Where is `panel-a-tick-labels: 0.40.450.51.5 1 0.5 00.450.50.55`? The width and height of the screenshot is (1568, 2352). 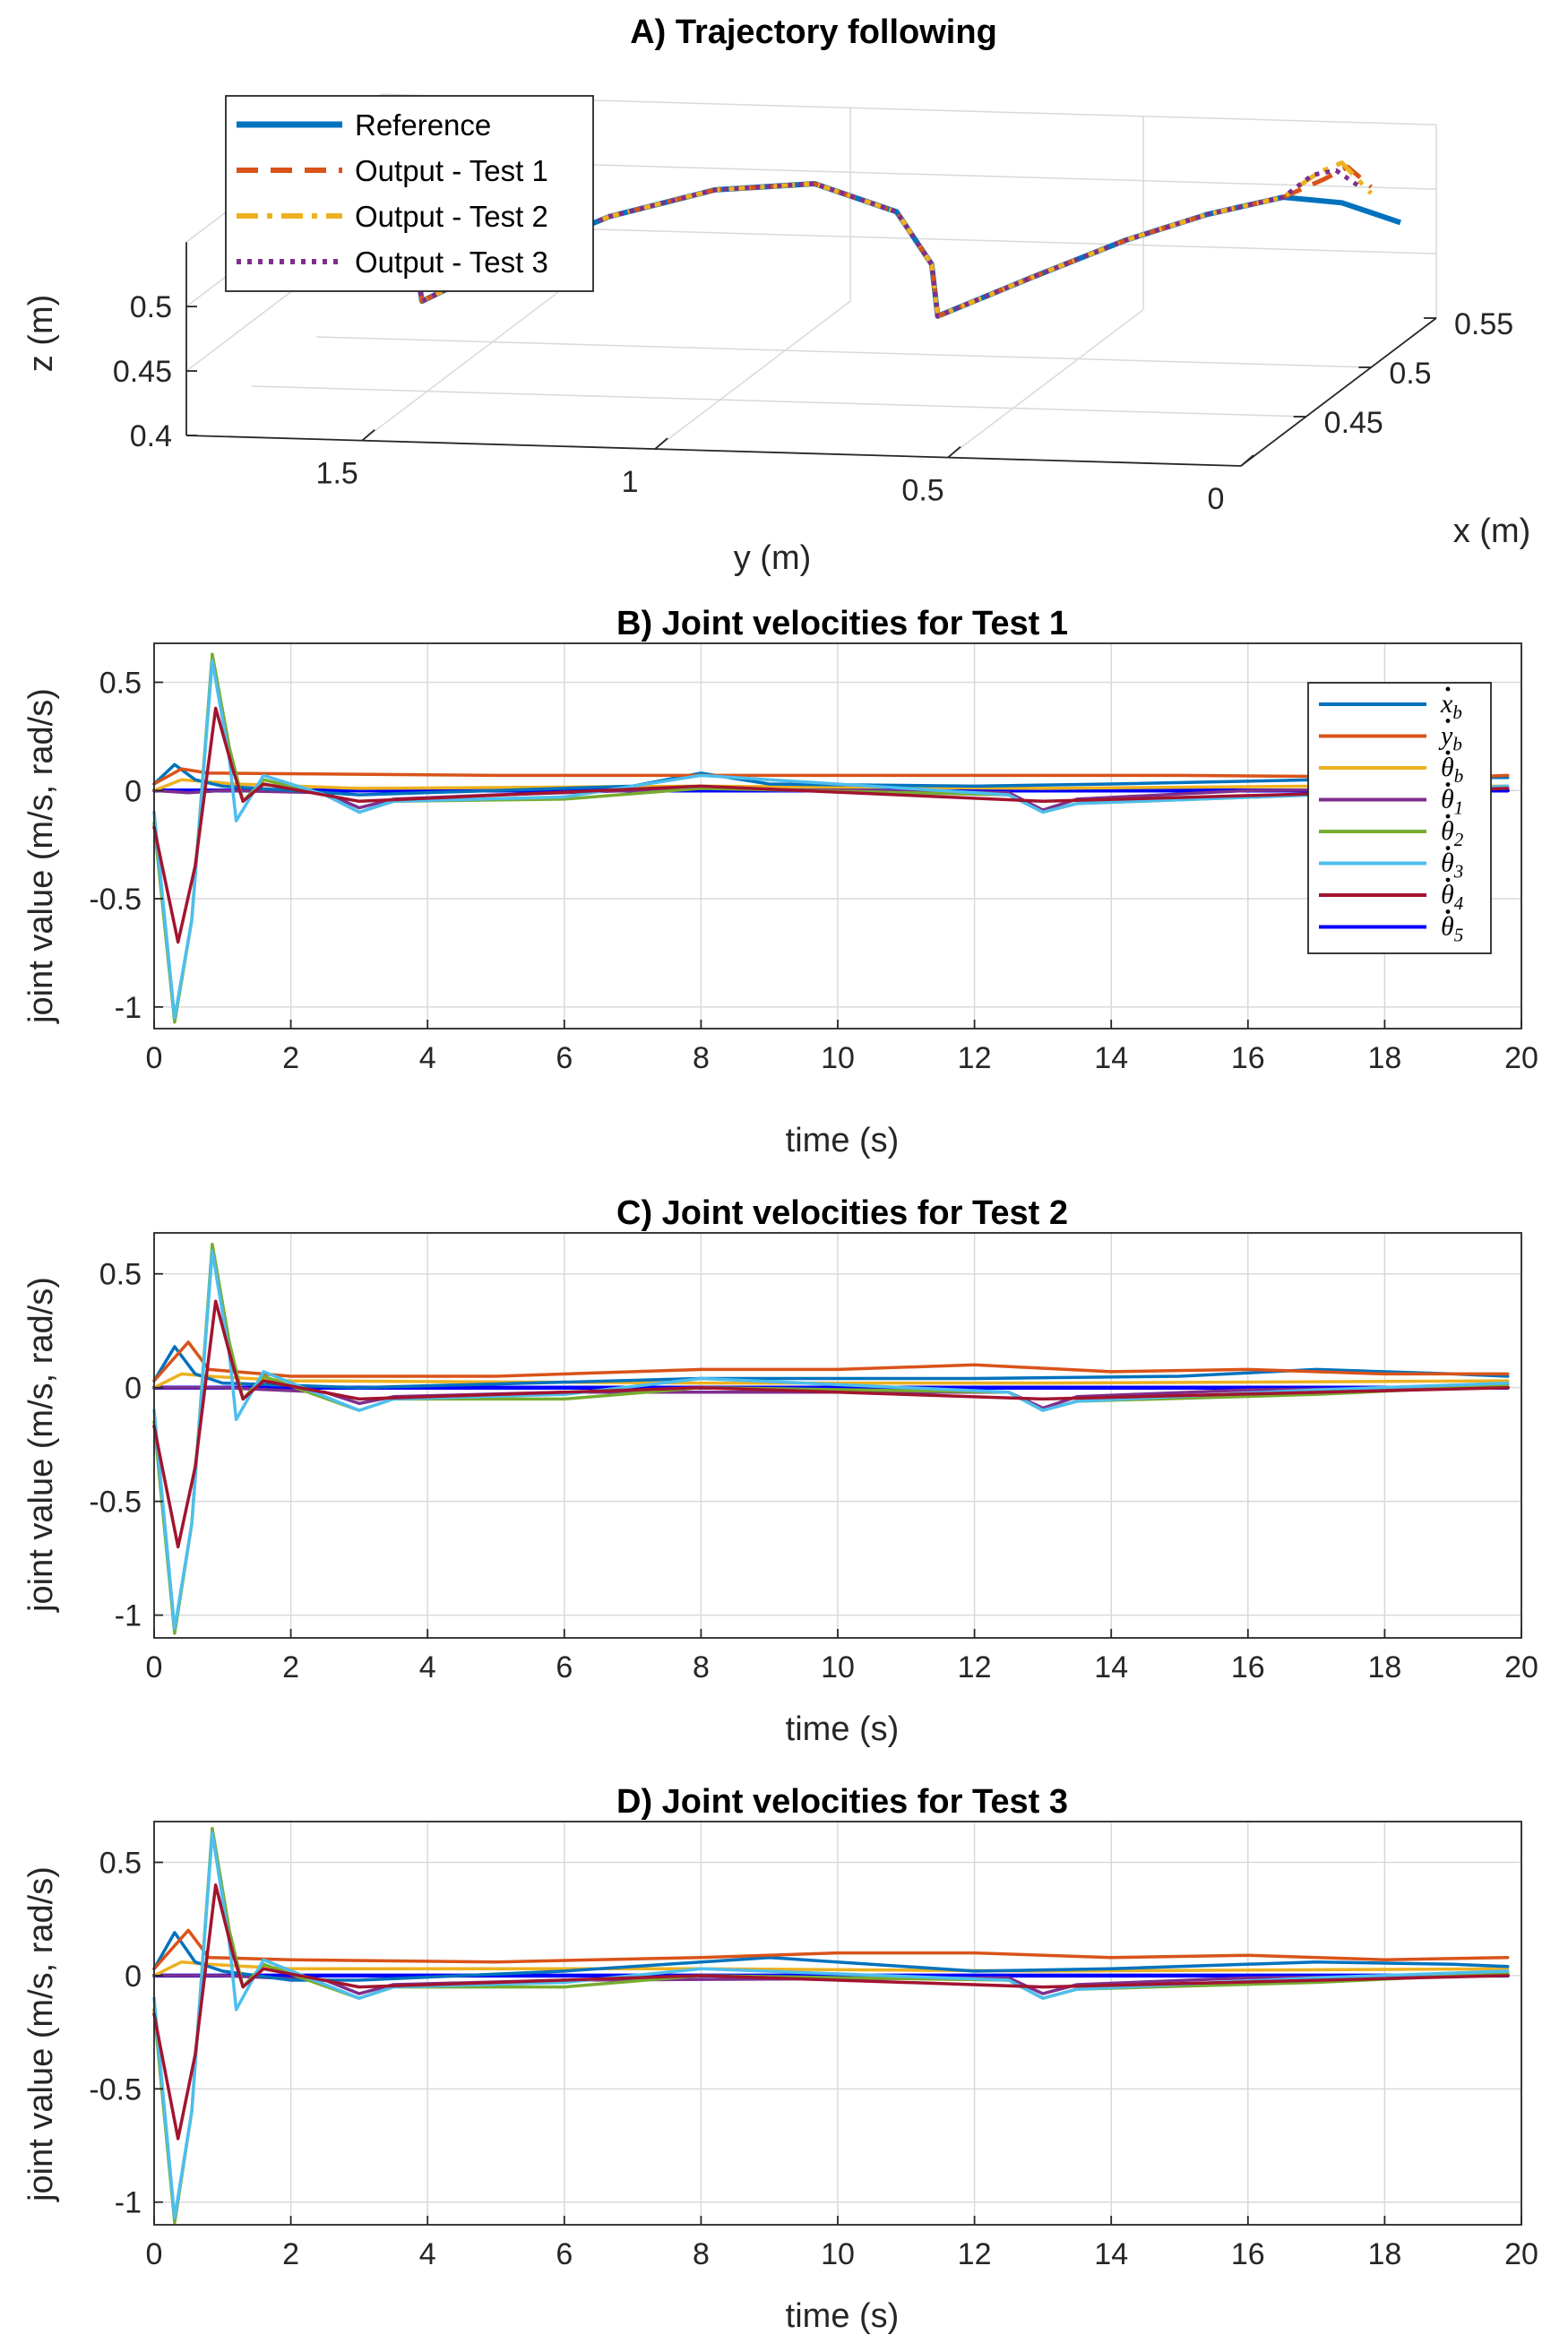
panel-a-tick-labels: 0.40.450.51.5 1 0.5 00.450.50.55 is located at coordinates (813, 403).